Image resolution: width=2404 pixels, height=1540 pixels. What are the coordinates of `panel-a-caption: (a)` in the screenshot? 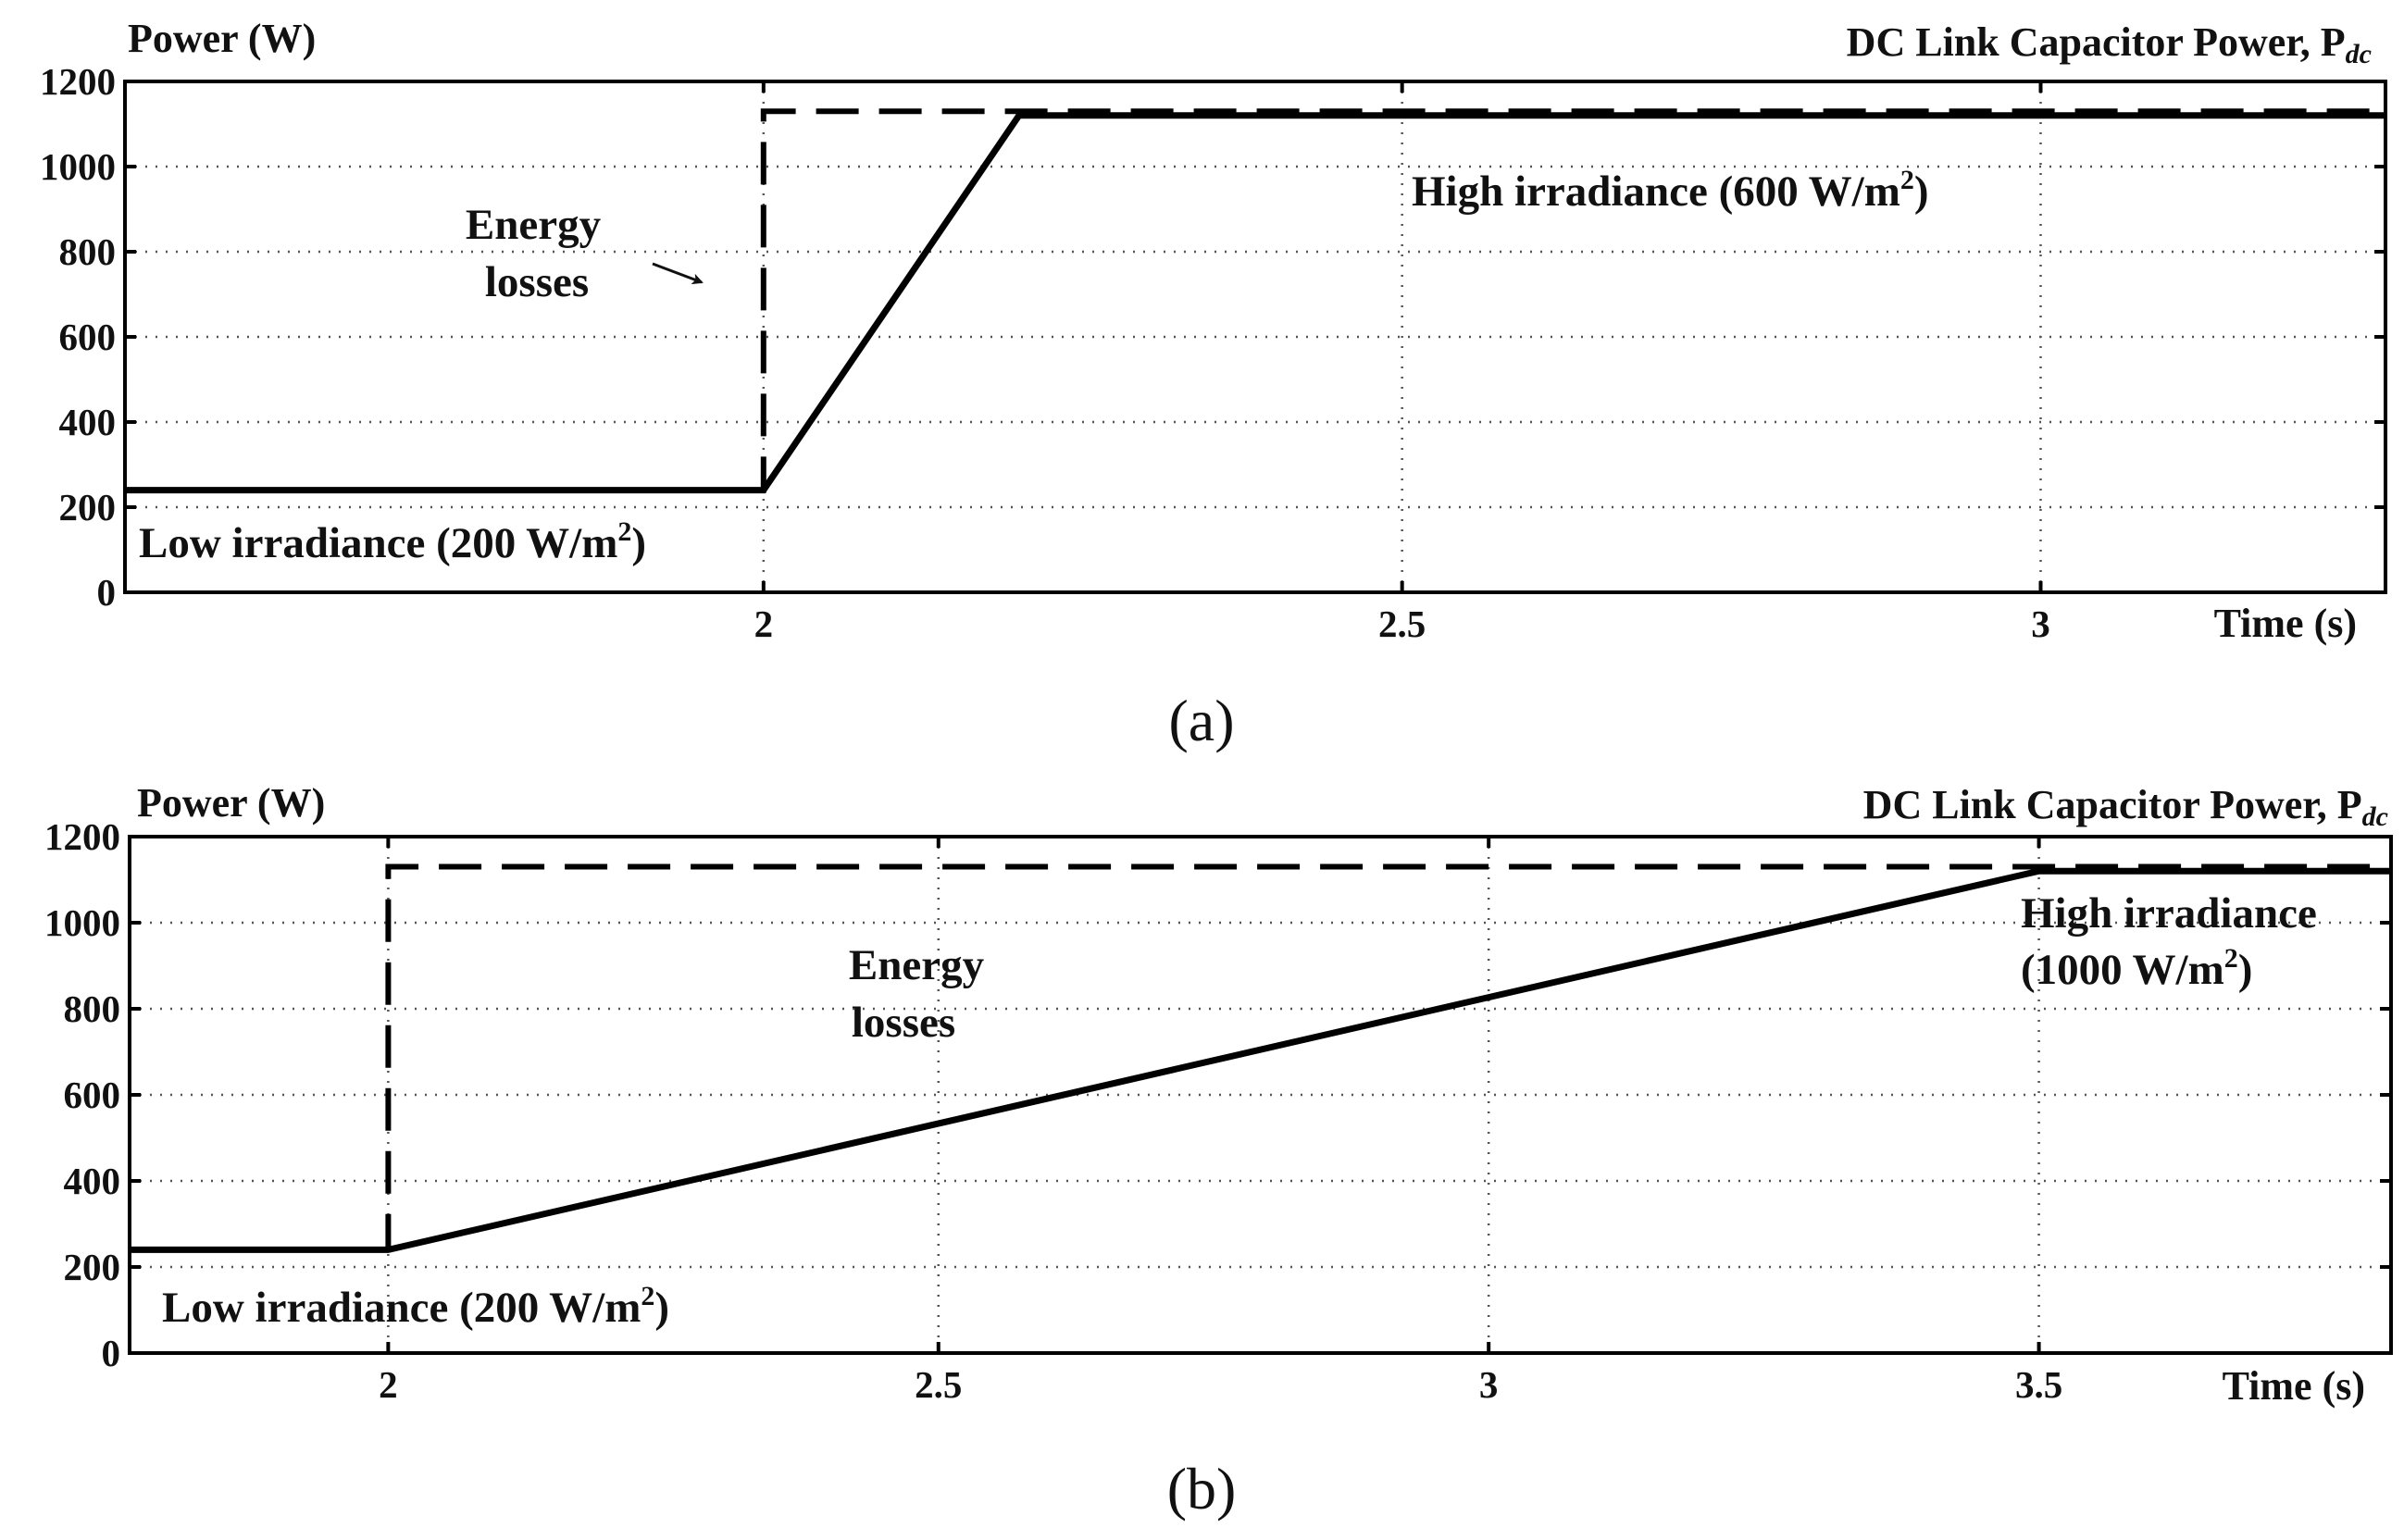 It's located at (1201, 720).